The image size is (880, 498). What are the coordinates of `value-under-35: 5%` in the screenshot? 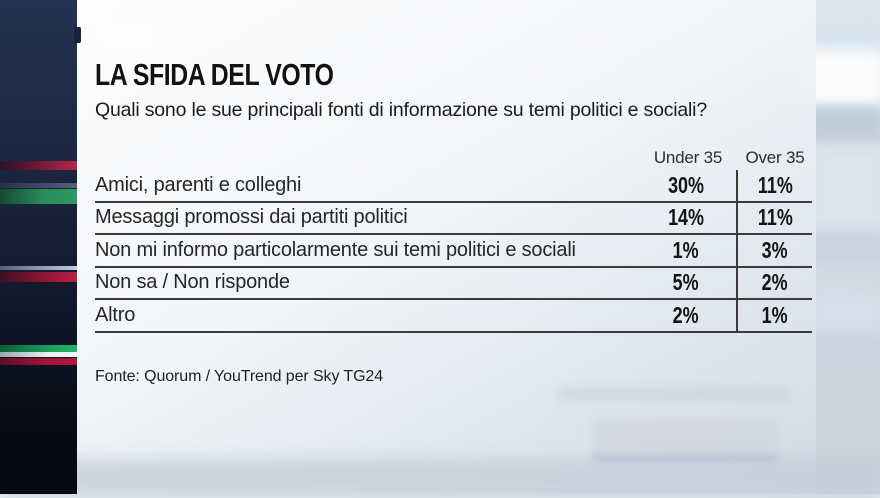 It's located at (687, 282).